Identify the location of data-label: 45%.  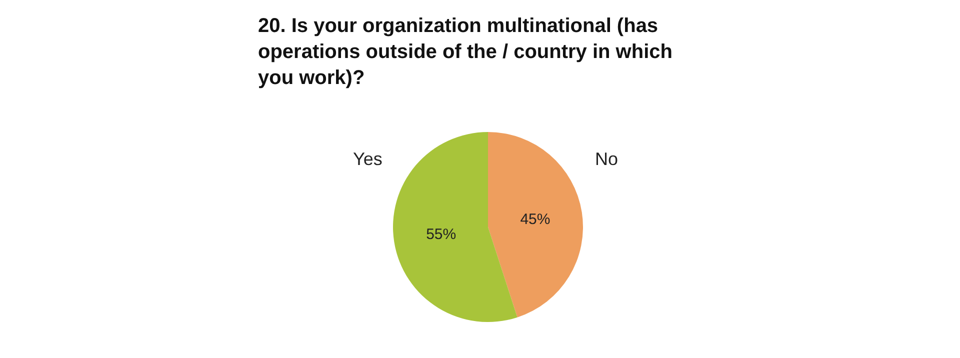
(535, 219).